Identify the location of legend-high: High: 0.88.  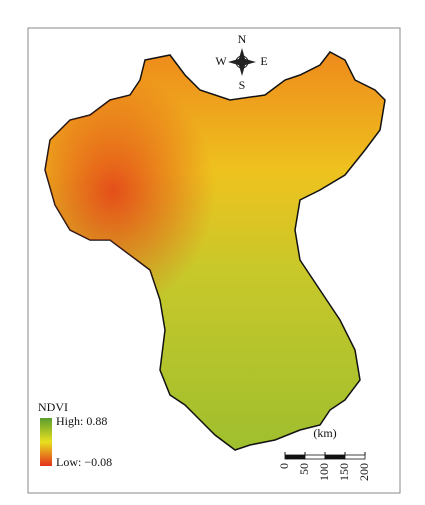
(81, 421).